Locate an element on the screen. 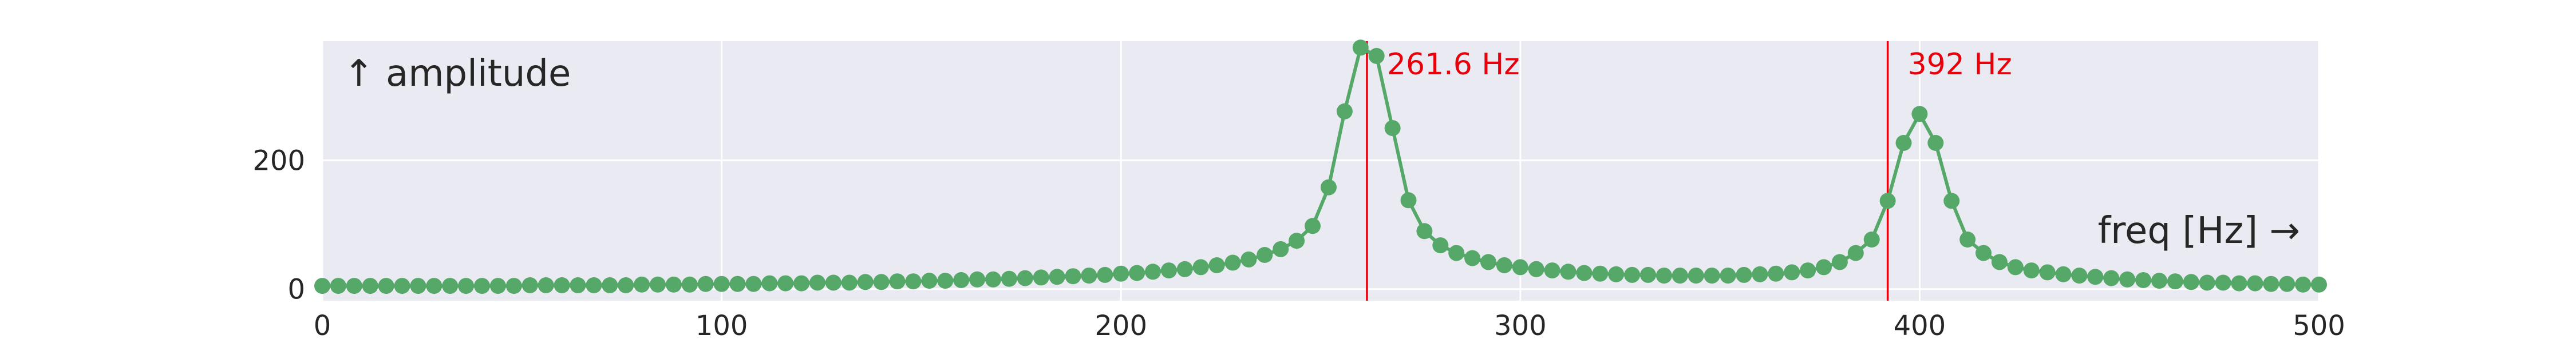  x-tick-label: 300 is located at coordinates (1520, 326).